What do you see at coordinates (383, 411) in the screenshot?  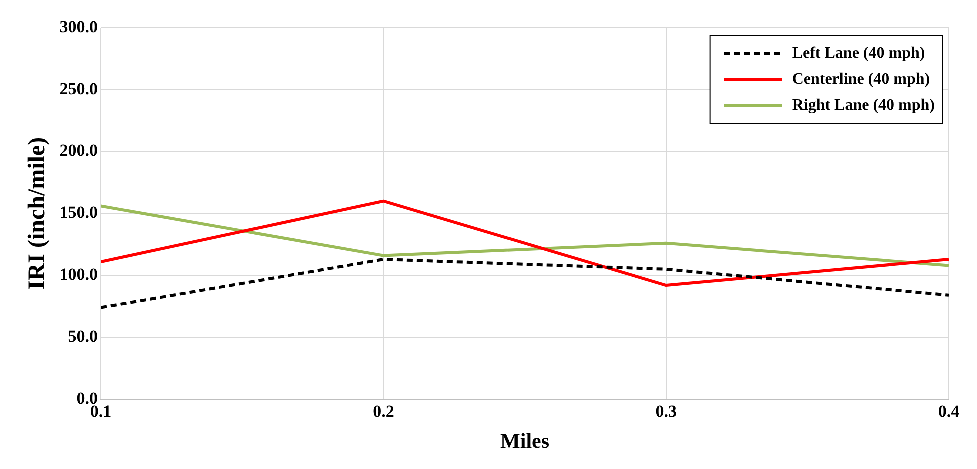 I see `x-tick-label: 0.2` at bounding box center [383, 411].